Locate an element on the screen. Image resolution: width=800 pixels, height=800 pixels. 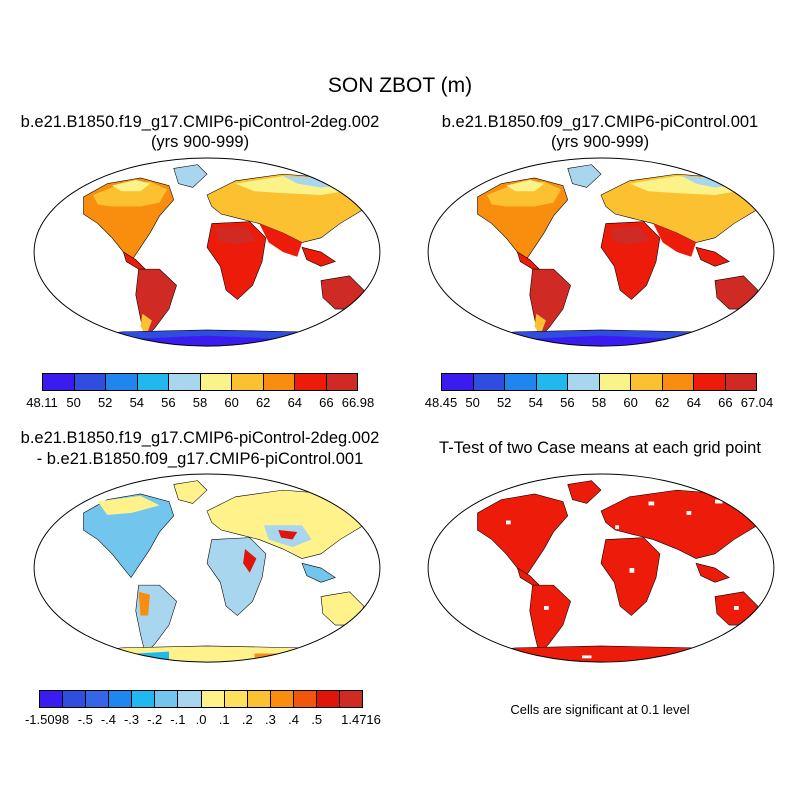
panel-case1-years: (yrs 900-999) is located at coordinates (200, 142).